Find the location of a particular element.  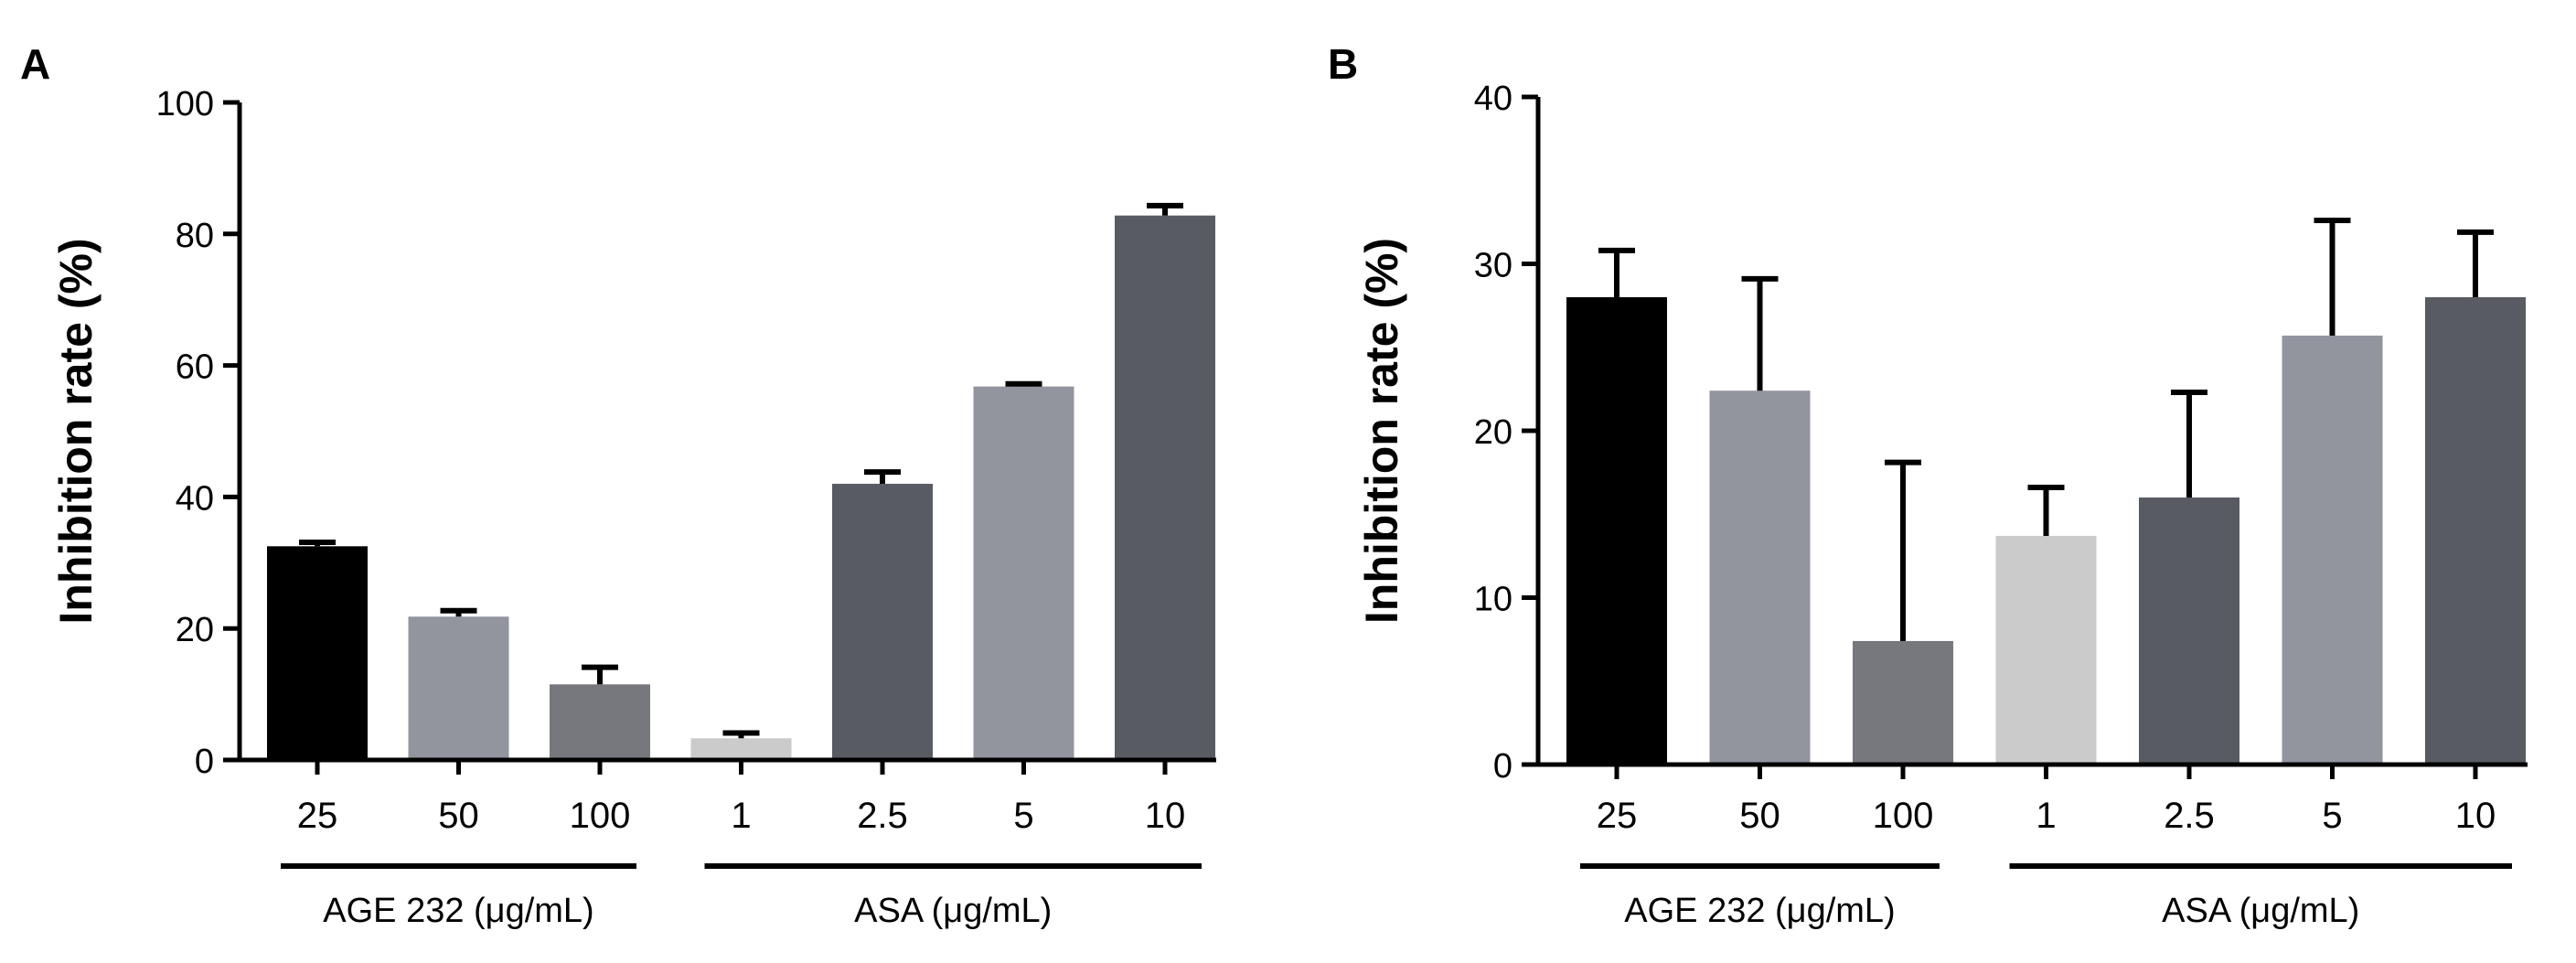

panel-label: B is located at coordinates (1343, 64).